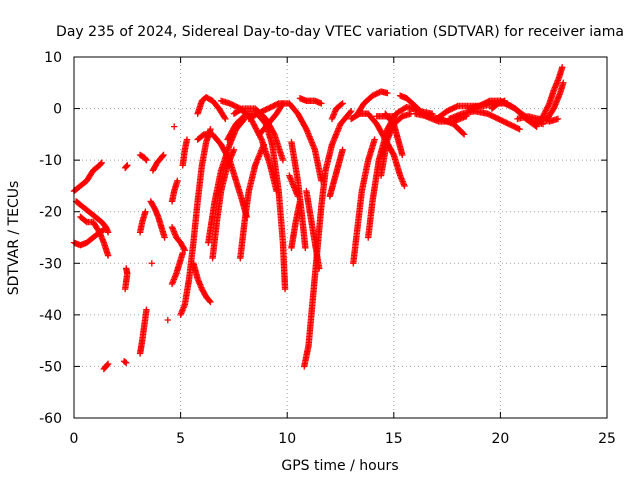 The image size is (640, 480). What do you see at coordinates (57, 110) in the screenshot?
I see `y-tick-label: 0` at bounding box center [57, 110].